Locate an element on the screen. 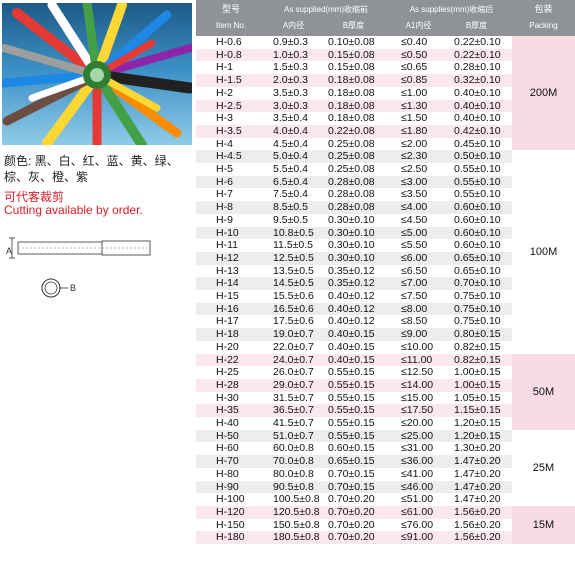  table-row: H-90 90.5±0.8 0.70±0.15 ≤46.00 1.47±0.20 is located at coordinates (354, 487).